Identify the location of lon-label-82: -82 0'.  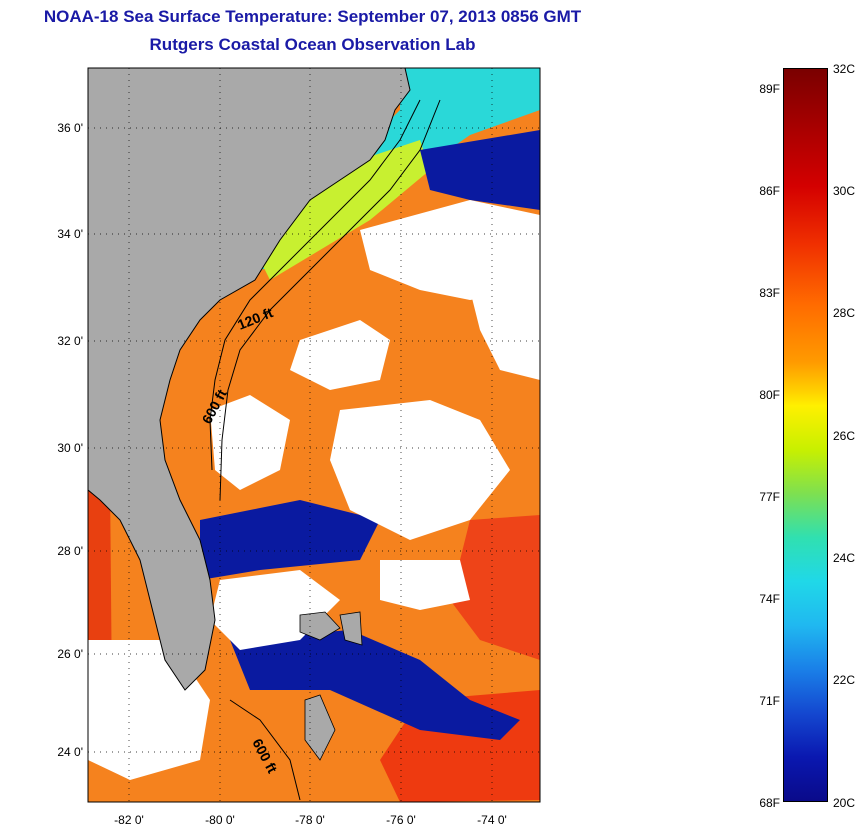
(129, 820).